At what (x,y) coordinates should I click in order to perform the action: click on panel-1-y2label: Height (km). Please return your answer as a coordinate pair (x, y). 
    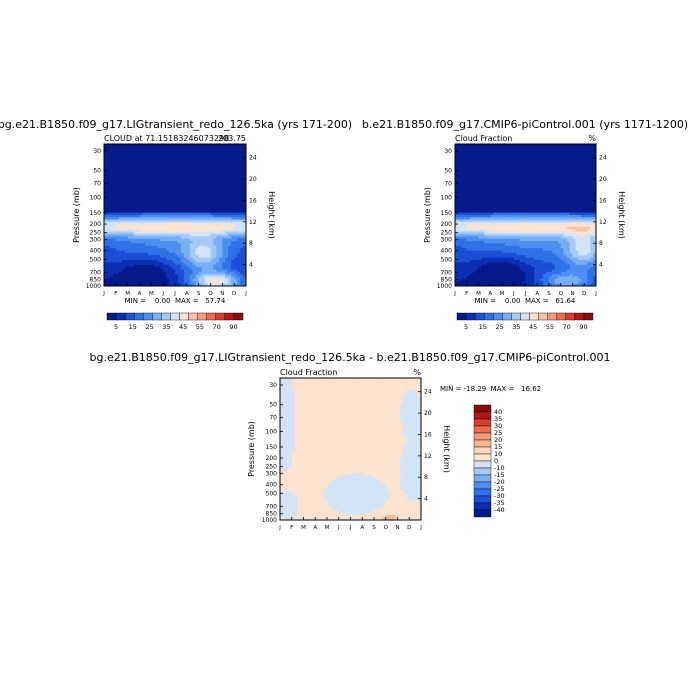
    Looking at the image, I should click on (271, 215).